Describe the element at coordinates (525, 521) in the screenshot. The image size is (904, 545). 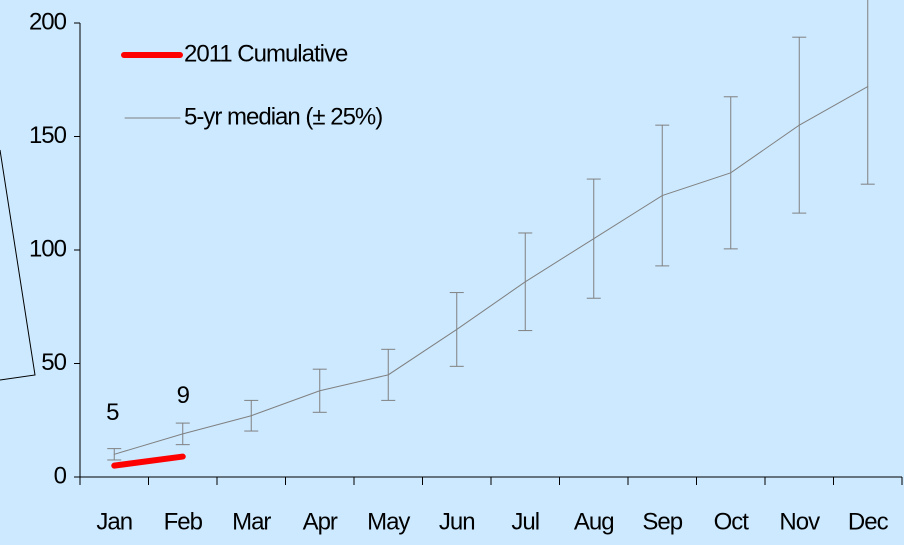
I see `x-tick-label: Jul` at that location.